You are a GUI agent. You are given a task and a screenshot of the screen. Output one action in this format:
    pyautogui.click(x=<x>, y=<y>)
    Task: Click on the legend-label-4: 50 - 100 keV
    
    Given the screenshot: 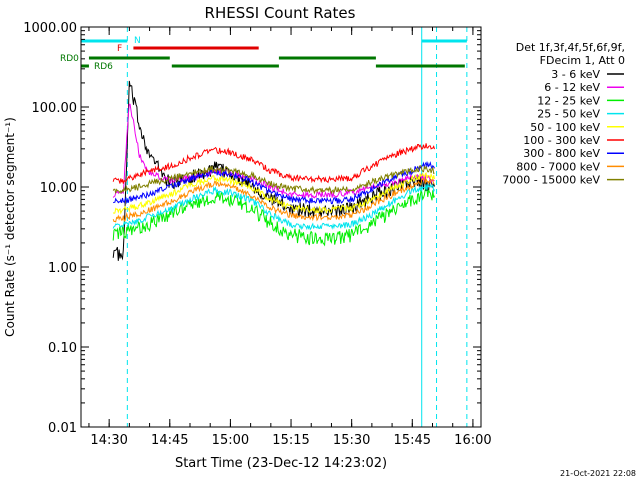 What is the action you would take?
    pyautogui.click(x=565, y=127)
    